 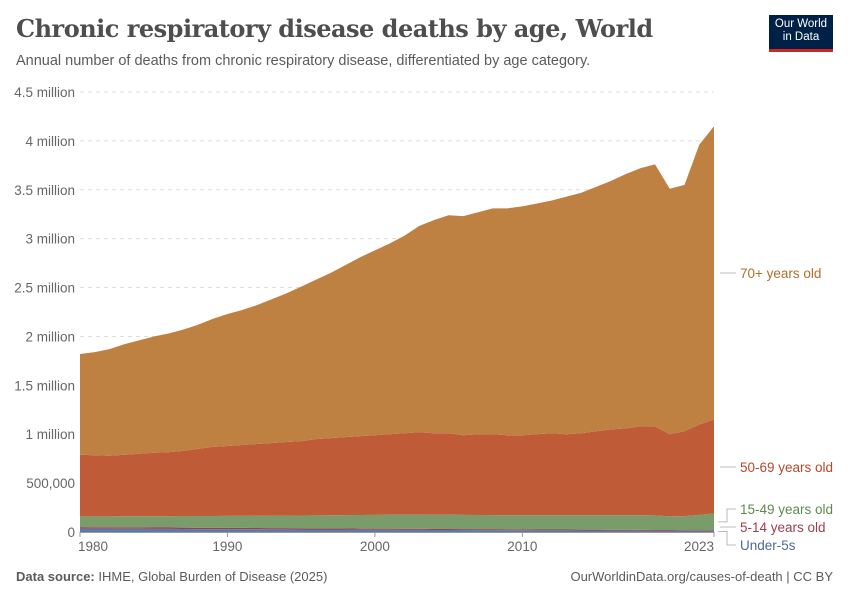 What do you see at coordinates (44, 385) in the screenshot?
I see `y-tick-label: 1.5 million` at bounding box center [44, 385].